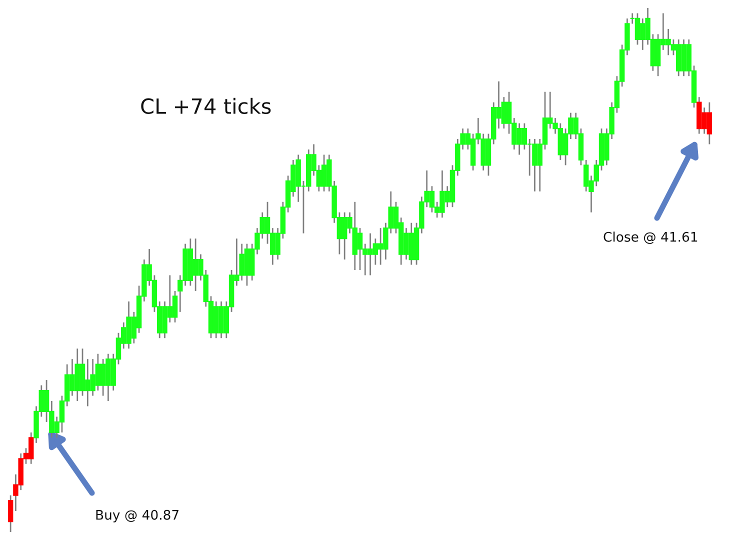  What do you see at coordinates (651, 238) in the screenshot?
I see `annotation: Close @ 41.61` at bounding box center [651, 238].